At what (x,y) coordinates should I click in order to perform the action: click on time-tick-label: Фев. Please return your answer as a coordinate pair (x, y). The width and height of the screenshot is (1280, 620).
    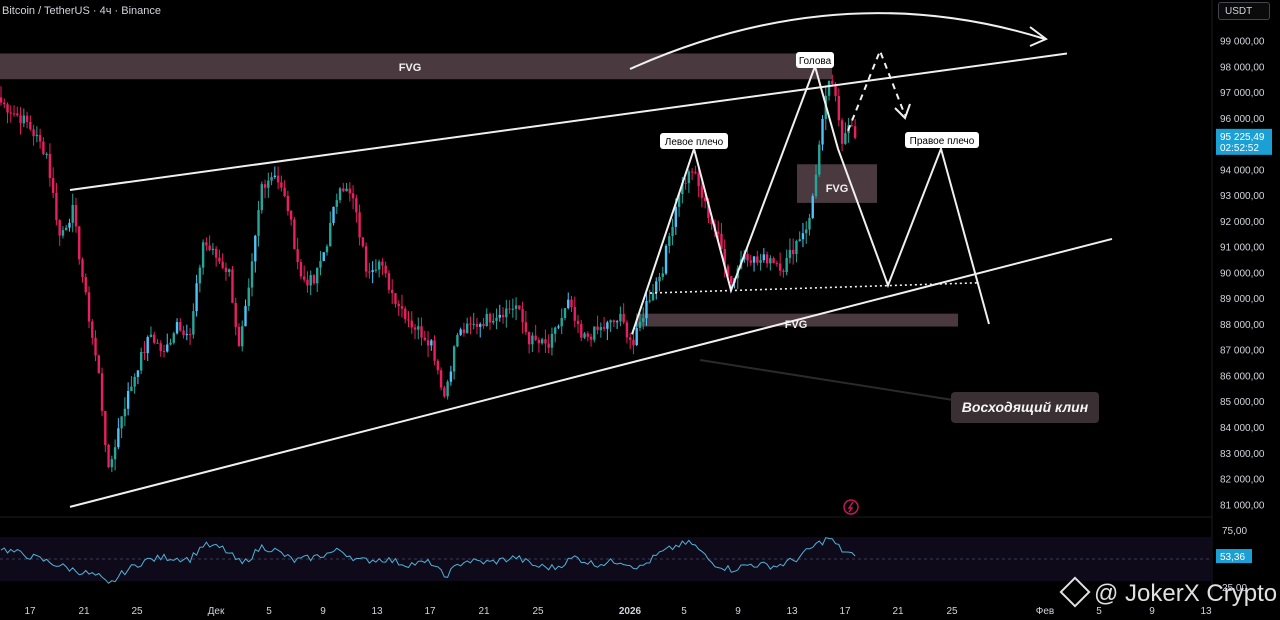
    Looking at the image, I should click on (1045, 611).